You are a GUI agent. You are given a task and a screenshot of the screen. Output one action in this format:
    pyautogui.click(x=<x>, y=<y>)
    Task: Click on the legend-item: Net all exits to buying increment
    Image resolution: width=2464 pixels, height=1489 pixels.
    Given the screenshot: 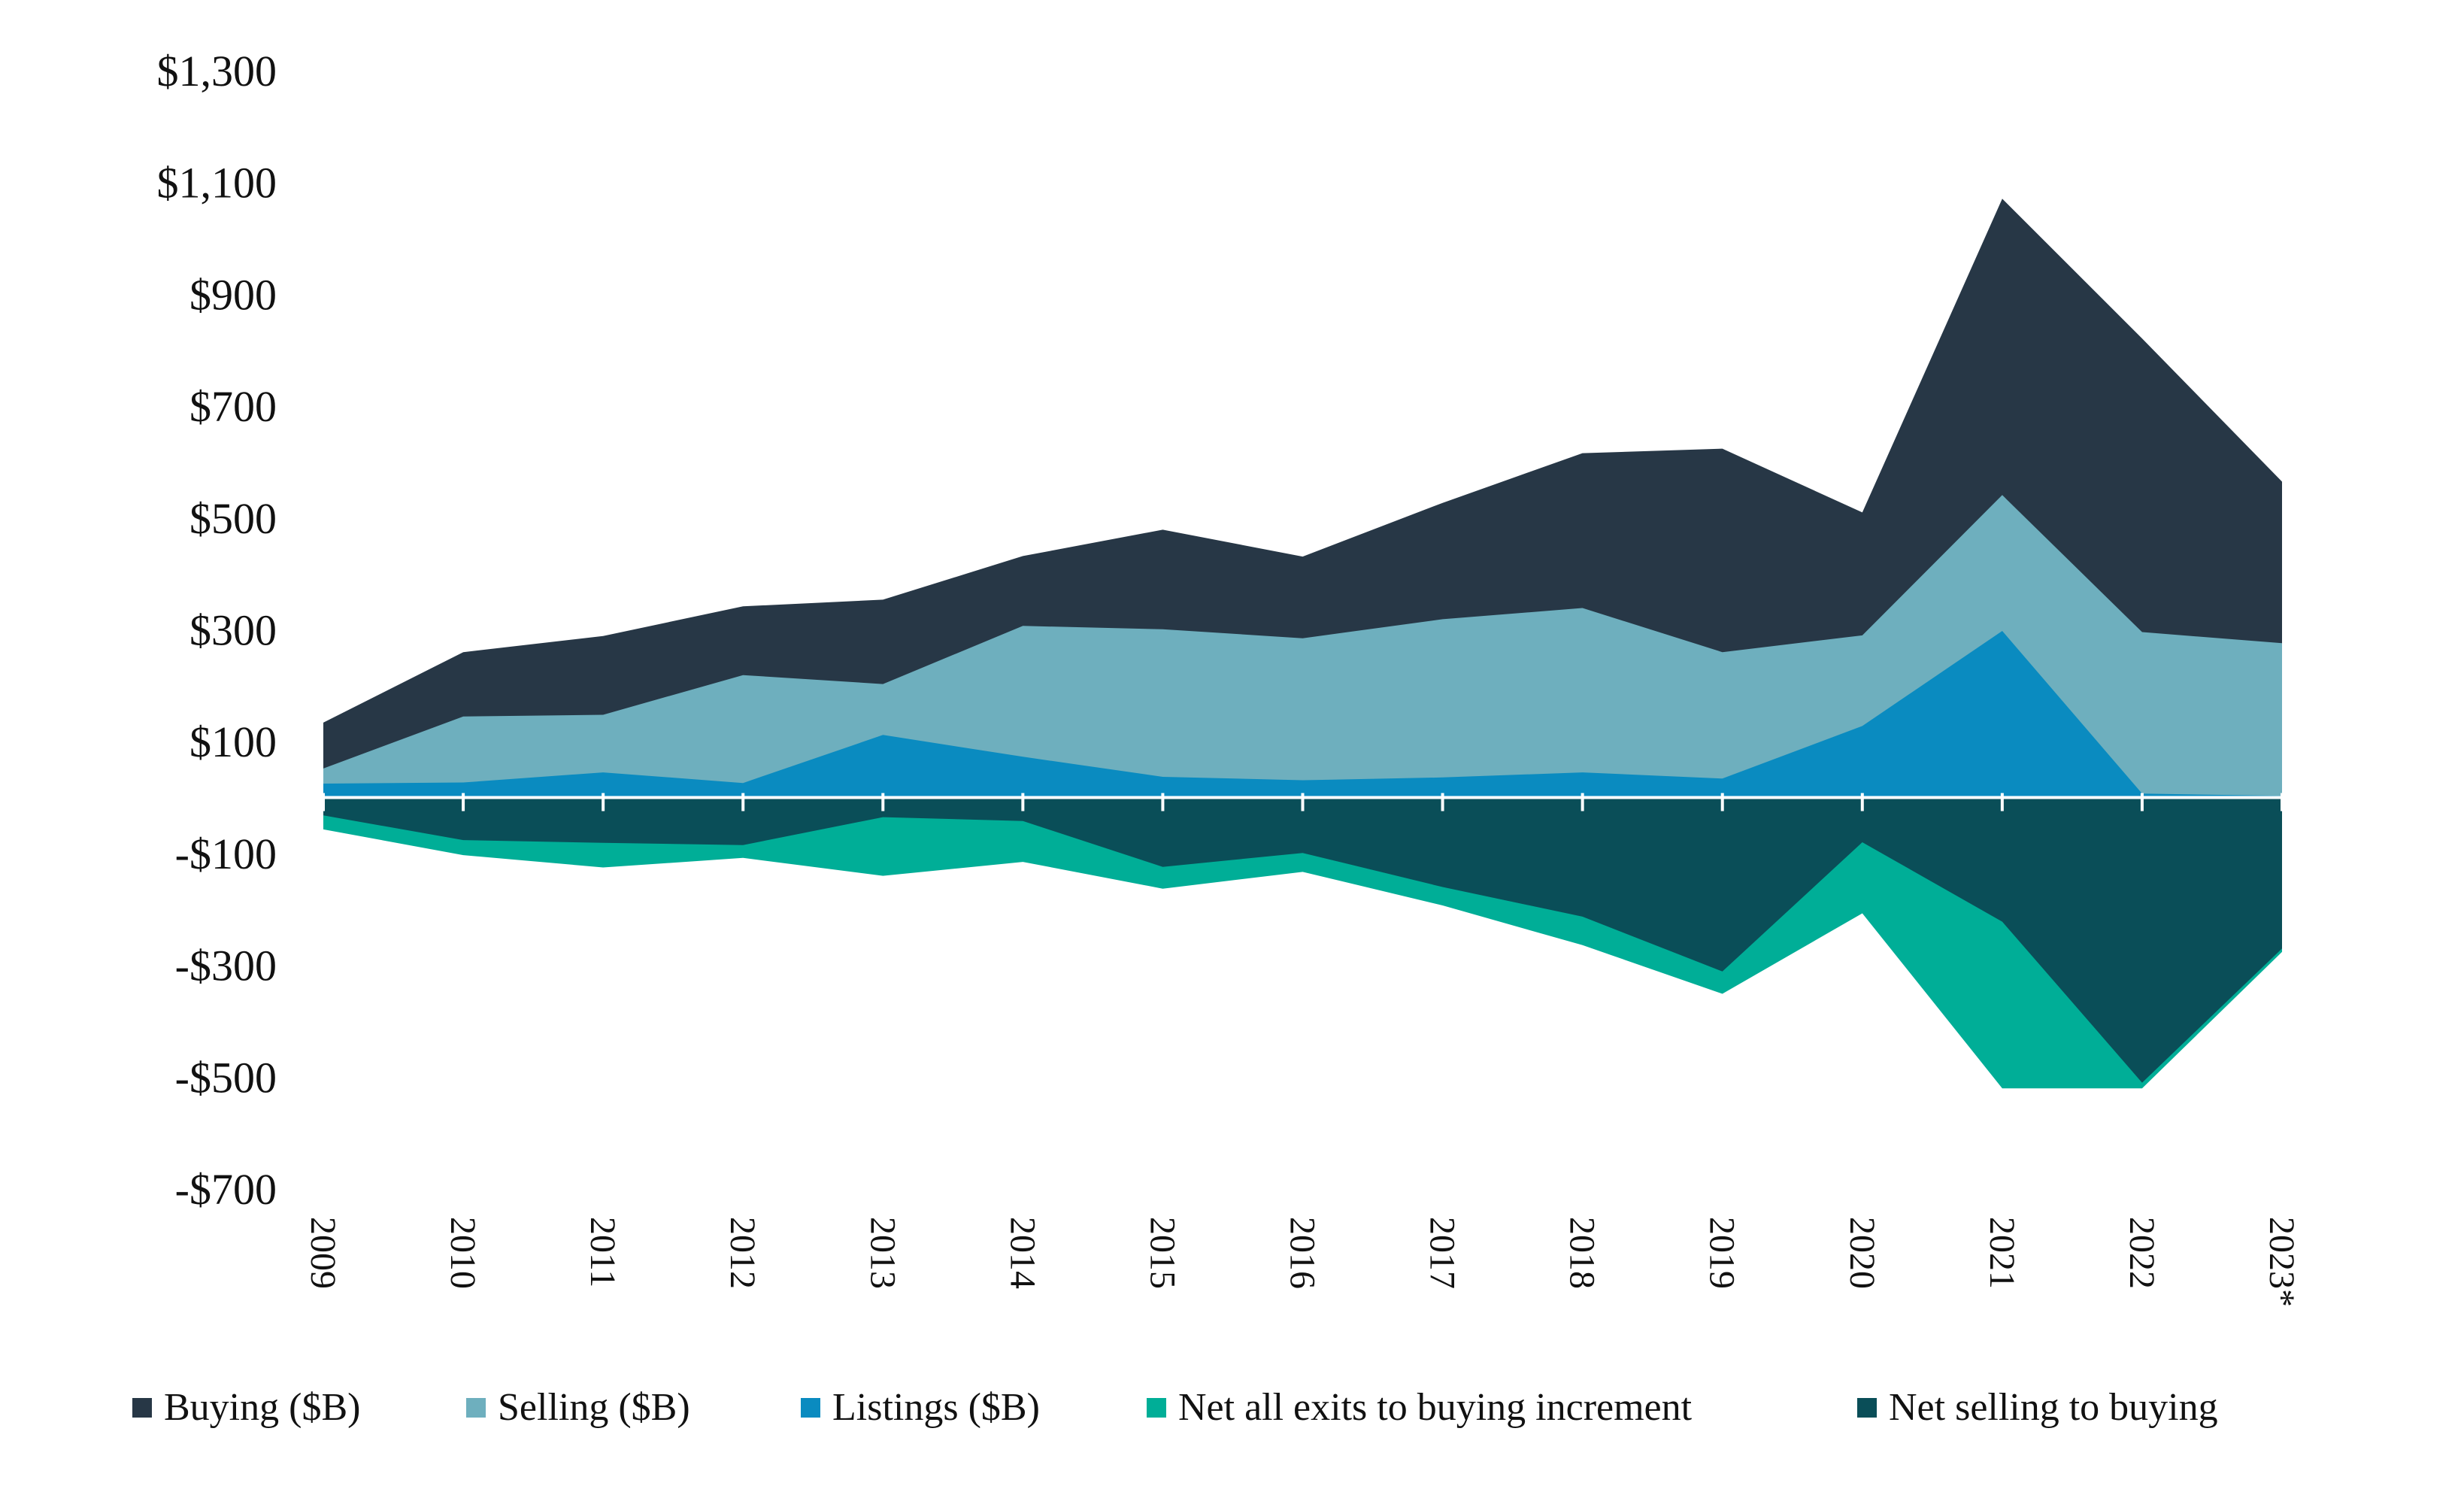 What is the action you would take?
    pyautogui.click(x=1419, y=1407)
    